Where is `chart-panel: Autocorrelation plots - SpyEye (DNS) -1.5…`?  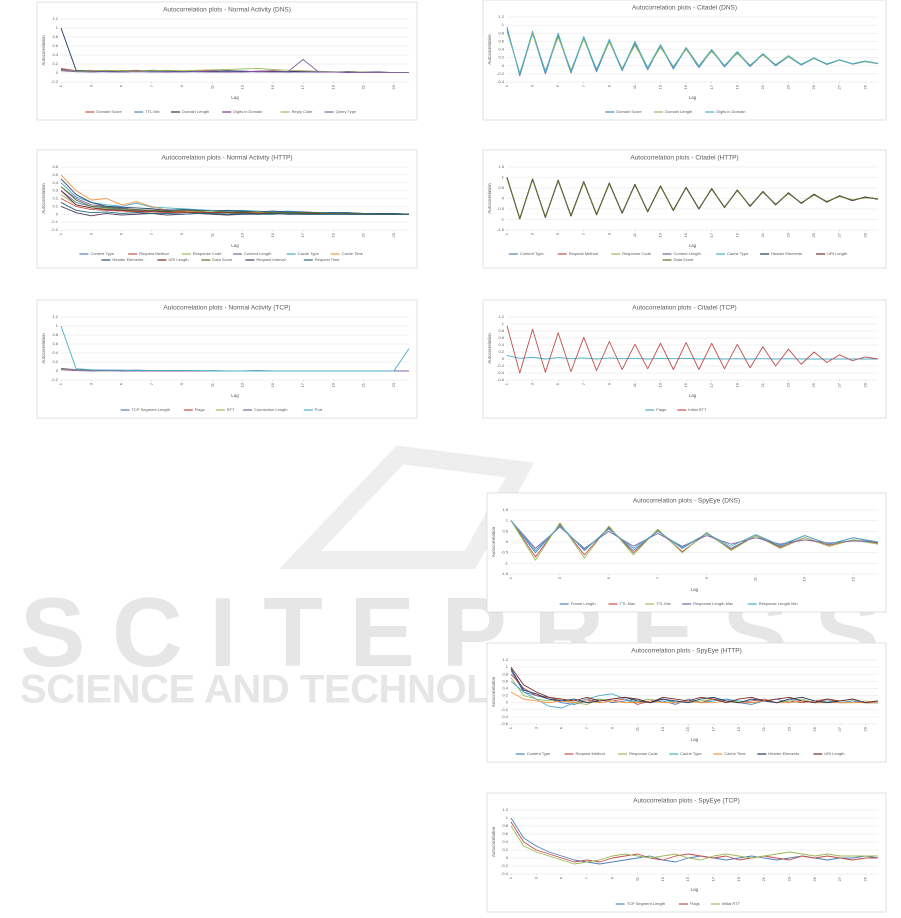
chart-panel: Autocorrelation plots - SpyEye (DNS) -1.5… is located at coordinates (686, 552).